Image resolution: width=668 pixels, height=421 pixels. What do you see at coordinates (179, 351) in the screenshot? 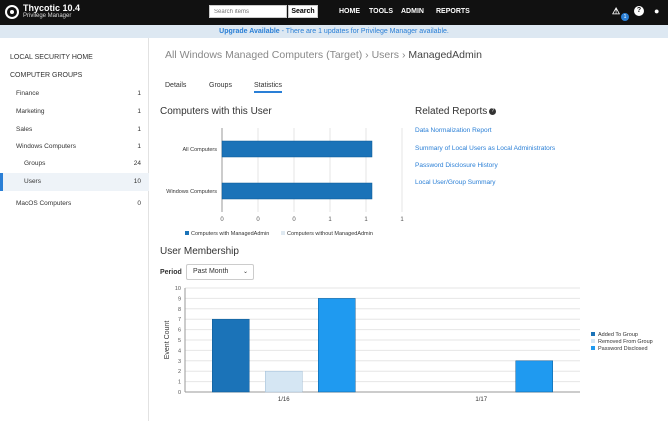
I see `y-tick-label: 4` at bounding box center [179, 351].